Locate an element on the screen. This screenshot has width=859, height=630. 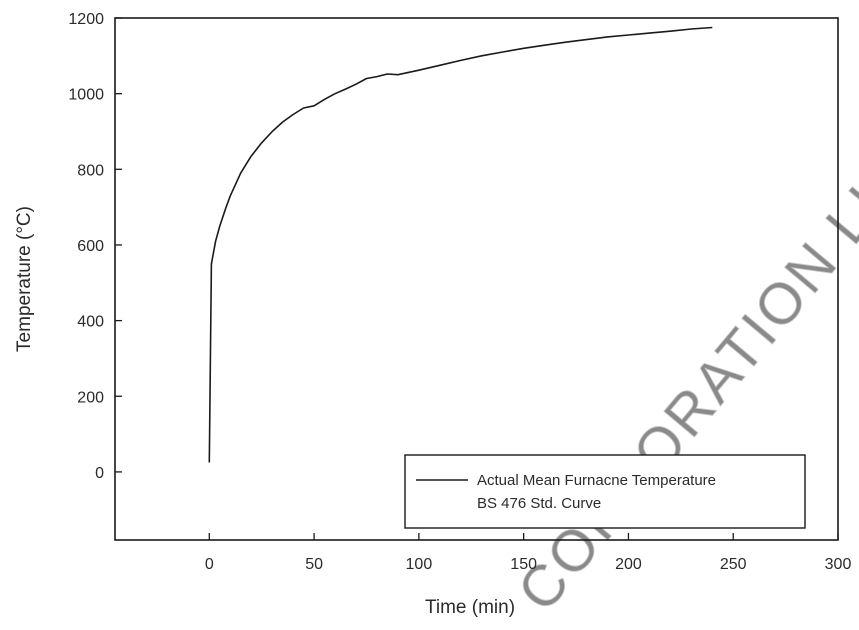
legend-box is located at coordinates (605, 491).